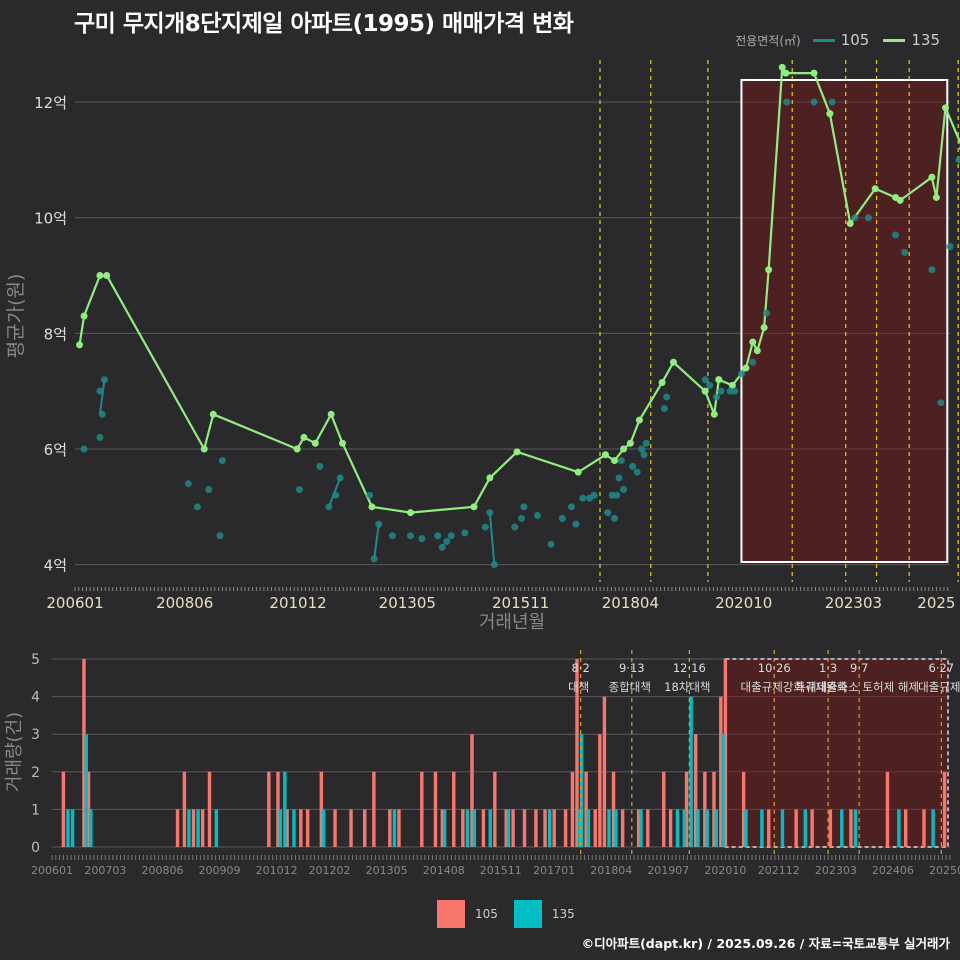  Describe the element at coordinates (297, 603) in the screenshot. I see `top-xtick-2: 201012` at that location.